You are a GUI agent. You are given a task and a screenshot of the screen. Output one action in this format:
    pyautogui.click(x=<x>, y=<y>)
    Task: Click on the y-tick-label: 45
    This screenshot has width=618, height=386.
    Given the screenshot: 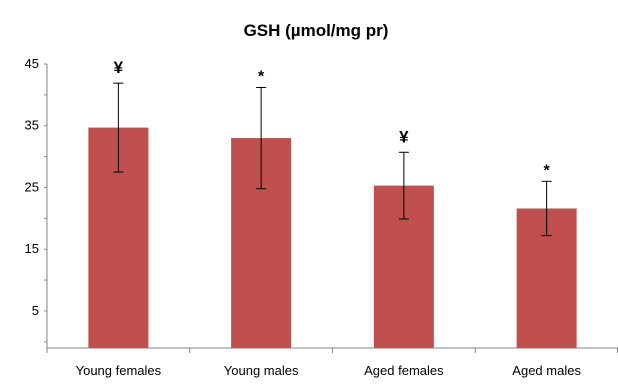 What is the action you would take?
    pyautogui.click(x=32, y=63)
    